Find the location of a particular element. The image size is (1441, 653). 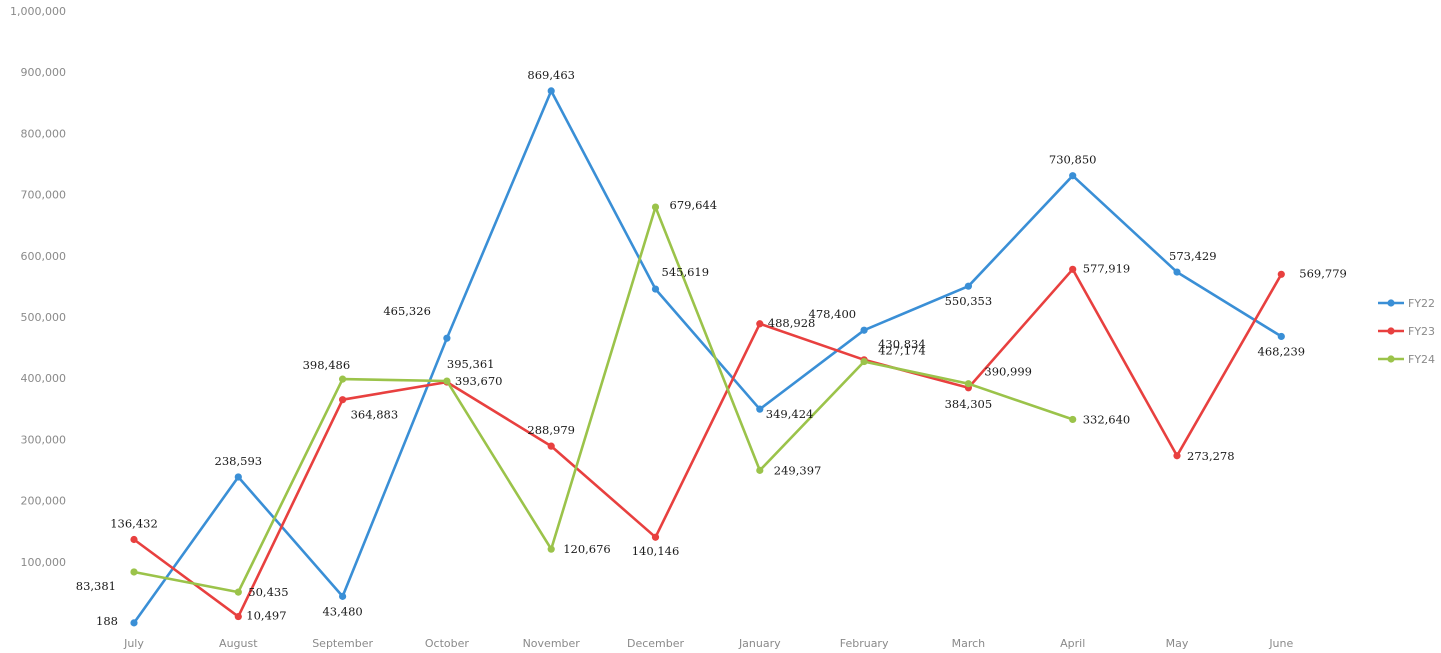

y-tick-label: 800,000 is located at coordinates (44, 133).